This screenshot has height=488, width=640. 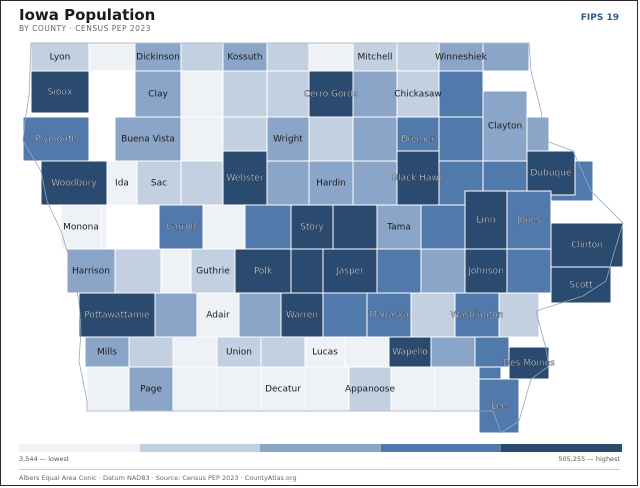 I want to click on county-woodbury, so click(x=74, y=183).